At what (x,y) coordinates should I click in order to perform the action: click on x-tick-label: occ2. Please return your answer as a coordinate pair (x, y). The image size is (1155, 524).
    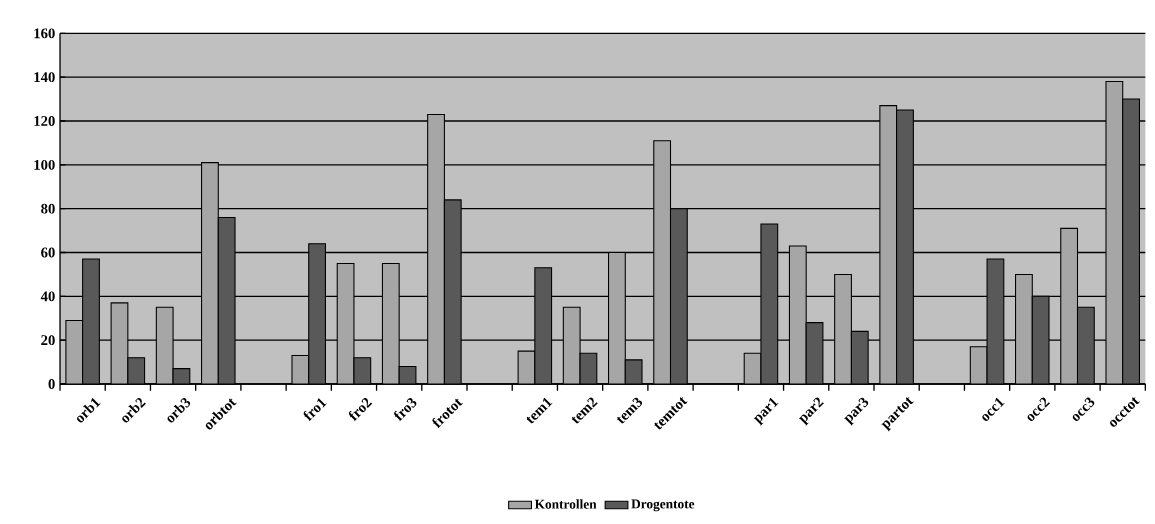
    Looking at the image, I should click on (1038, 409).